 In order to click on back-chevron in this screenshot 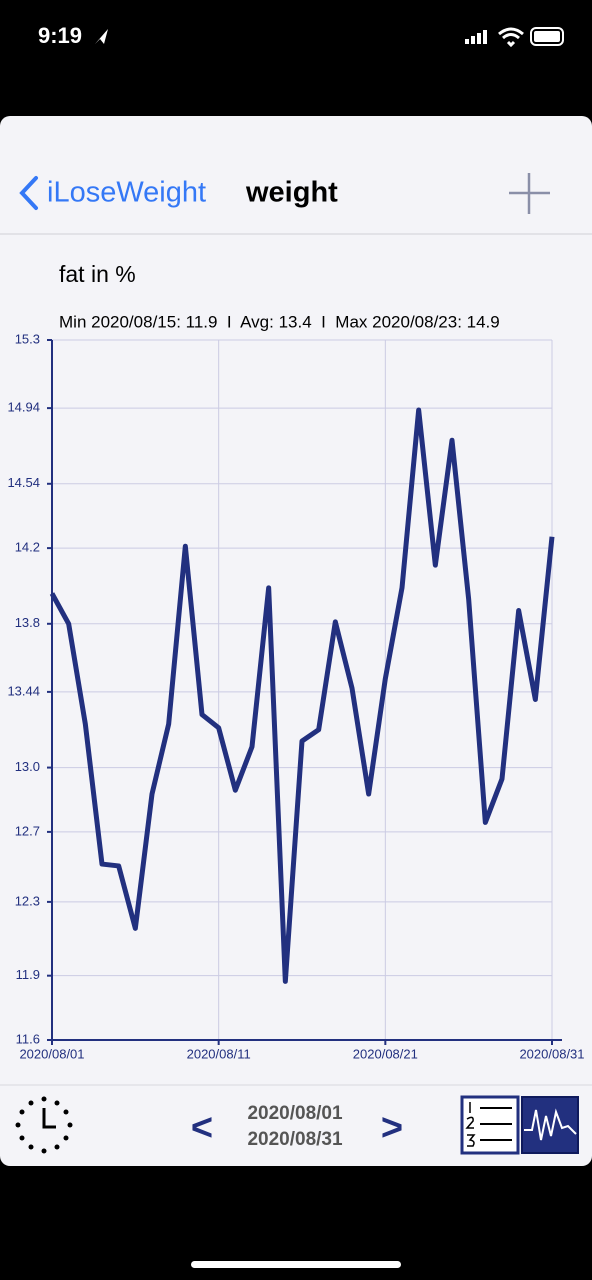, I will do `click(28, 193)`.